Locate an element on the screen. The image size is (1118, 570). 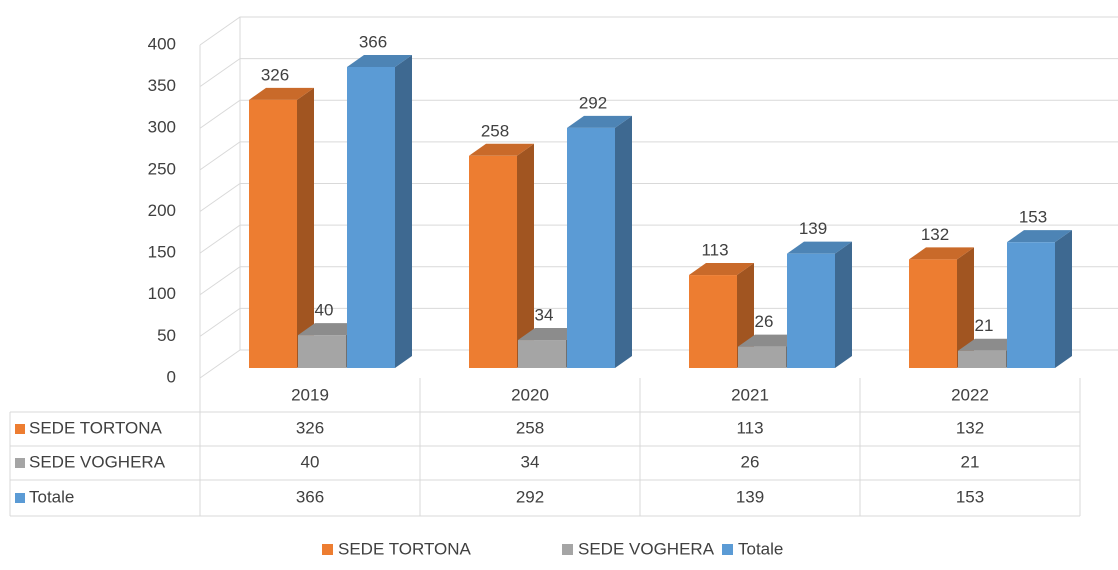
data-label: 153 is located at coordinates (1033, 217).